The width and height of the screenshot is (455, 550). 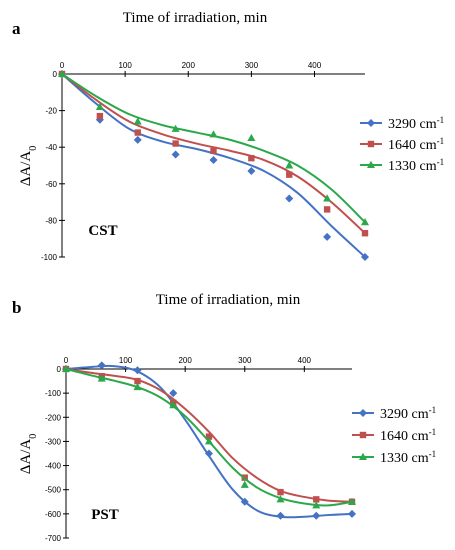 I want to click on y-tick-label: -500, so click(x=53, y=490).